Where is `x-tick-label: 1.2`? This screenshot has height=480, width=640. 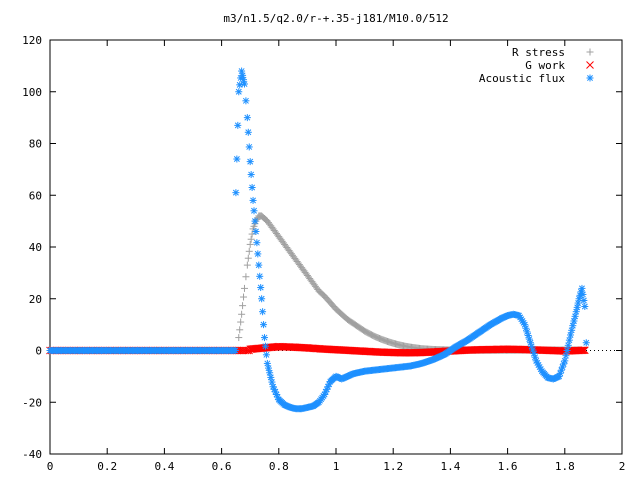
x-tick-label: 1.2 is located at coordinates (393, 466).